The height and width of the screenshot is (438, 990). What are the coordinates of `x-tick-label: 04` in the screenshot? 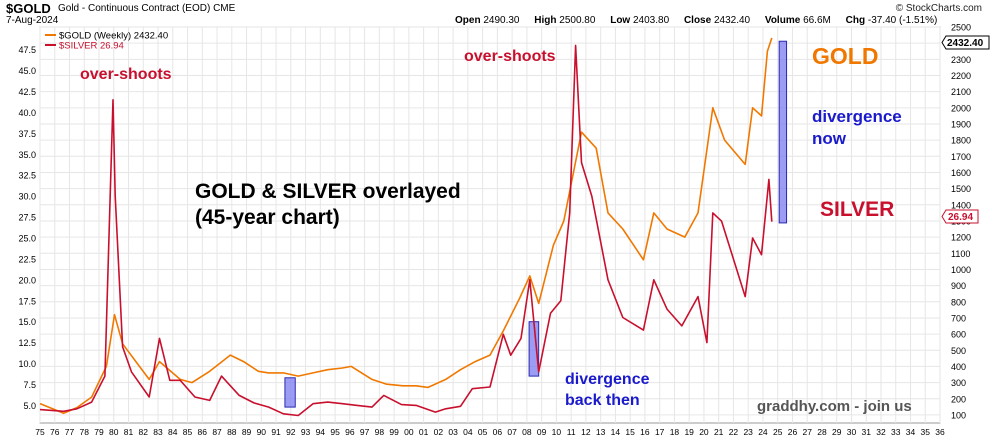 It's located at (468, 432).